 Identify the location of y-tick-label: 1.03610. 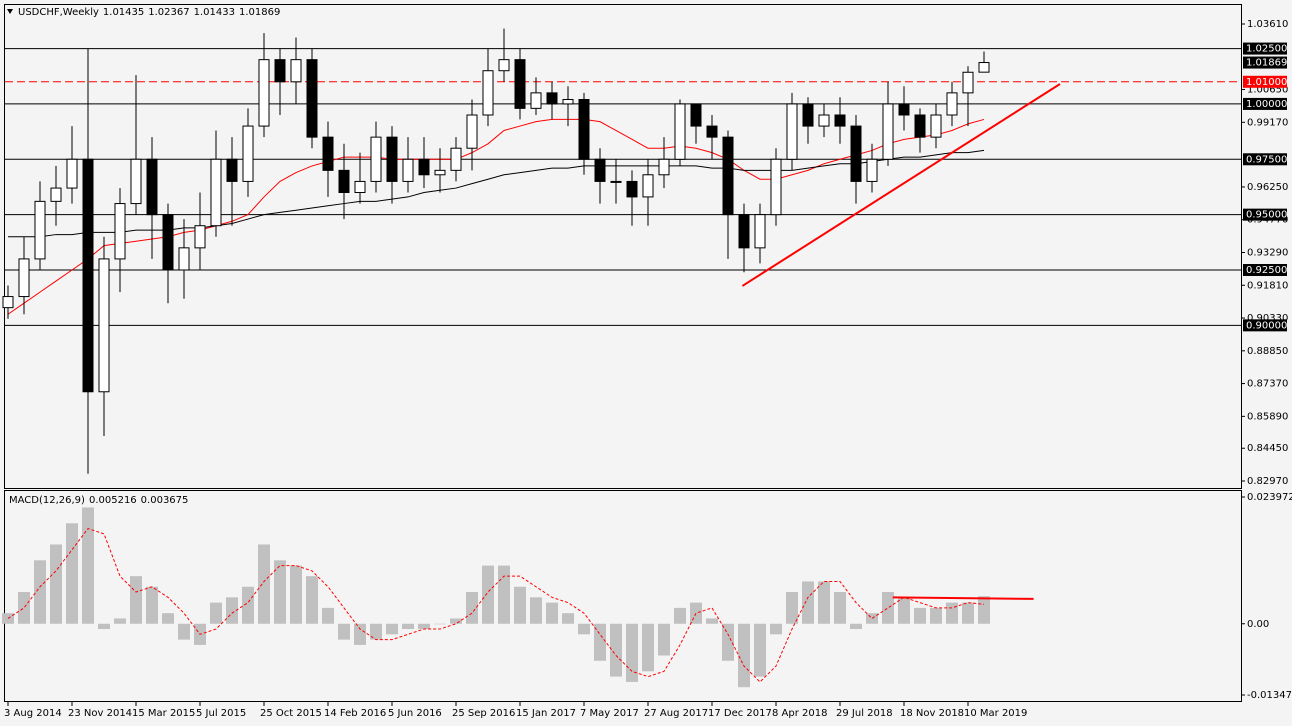
(1267, 24).